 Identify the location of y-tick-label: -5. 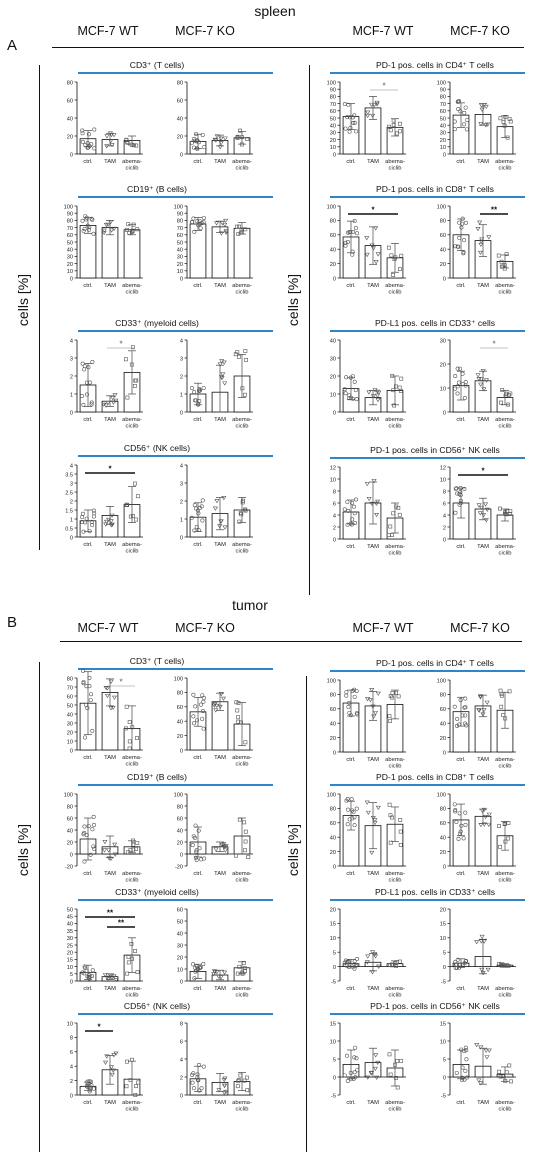
(333, 1096).